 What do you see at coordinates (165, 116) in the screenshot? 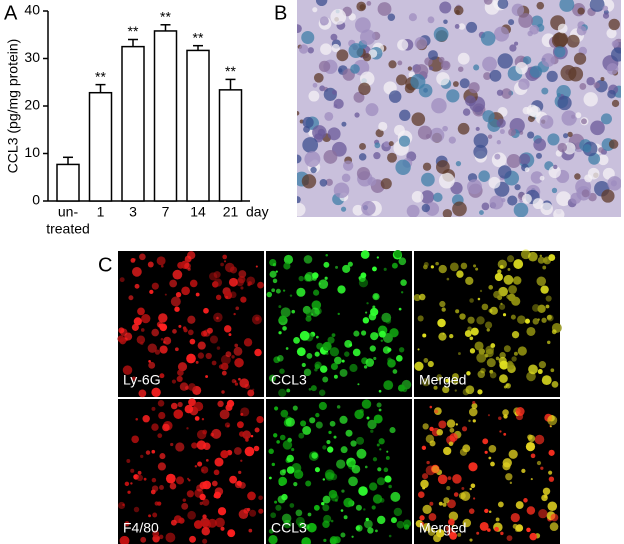
I see `bar` at bounding box center [165, 116].